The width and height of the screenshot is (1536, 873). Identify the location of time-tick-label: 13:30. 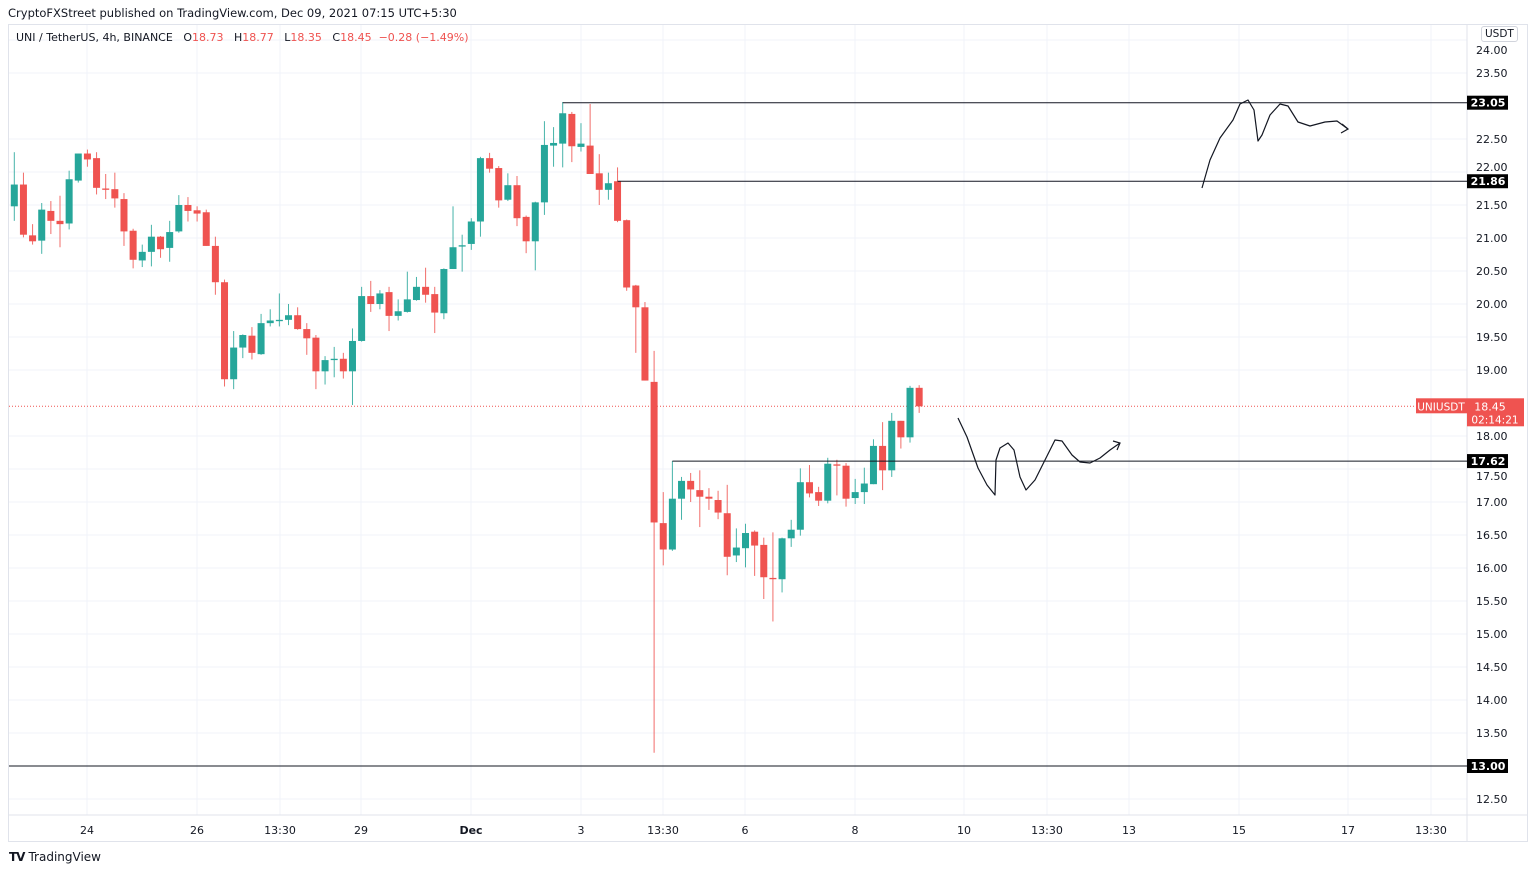
(1047, 830).